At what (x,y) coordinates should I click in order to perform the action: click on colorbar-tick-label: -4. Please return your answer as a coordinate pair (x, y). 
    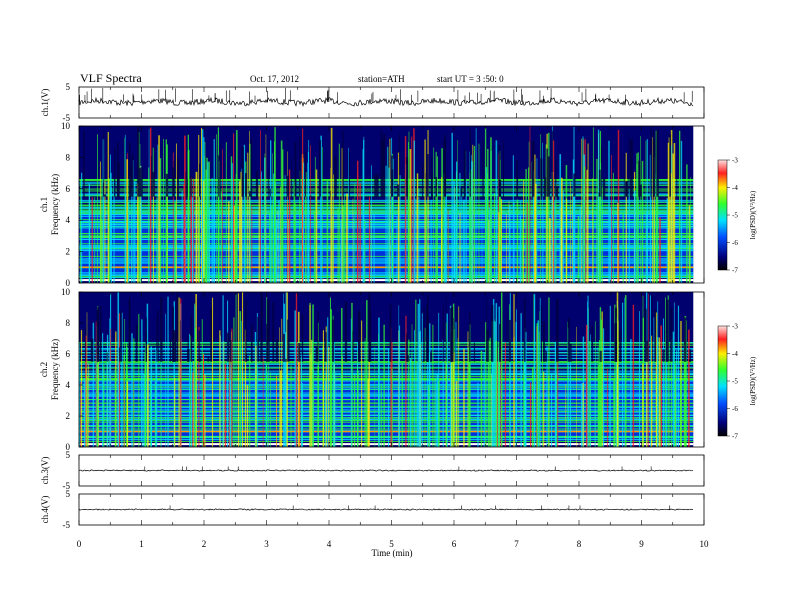
    Looking at the image, I should click on (735, 354).